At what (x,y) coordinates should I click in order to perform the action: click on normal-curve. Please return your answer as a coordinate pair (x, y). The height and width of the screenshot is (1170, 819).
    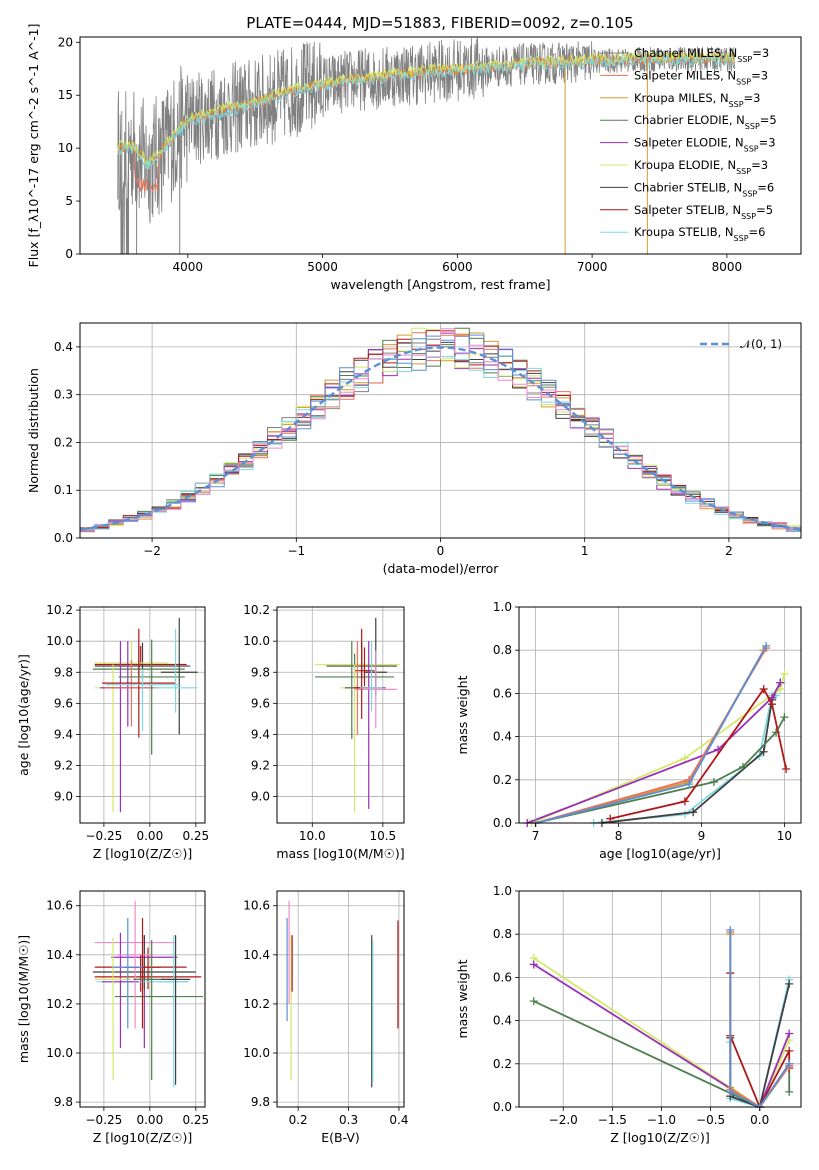
    Looking at the image, I should click on (440, 438).